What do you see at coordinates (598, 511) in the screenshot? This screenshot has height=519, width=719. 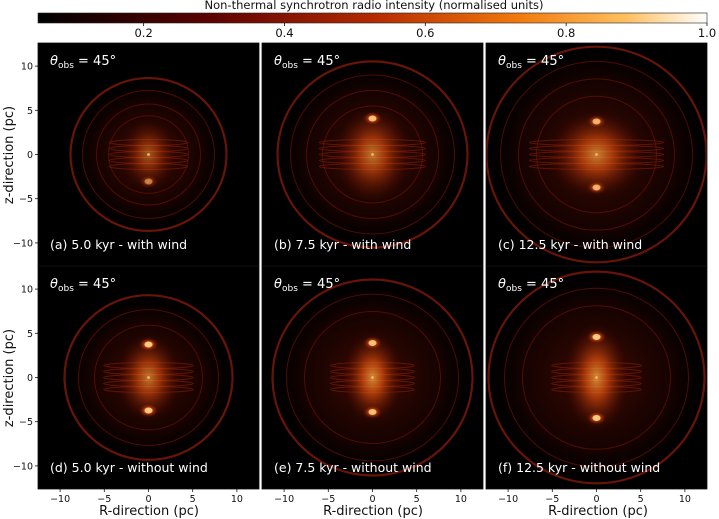 I see `x-axis-label-right: R-direction (pc)` at bounding box center [598, 511].